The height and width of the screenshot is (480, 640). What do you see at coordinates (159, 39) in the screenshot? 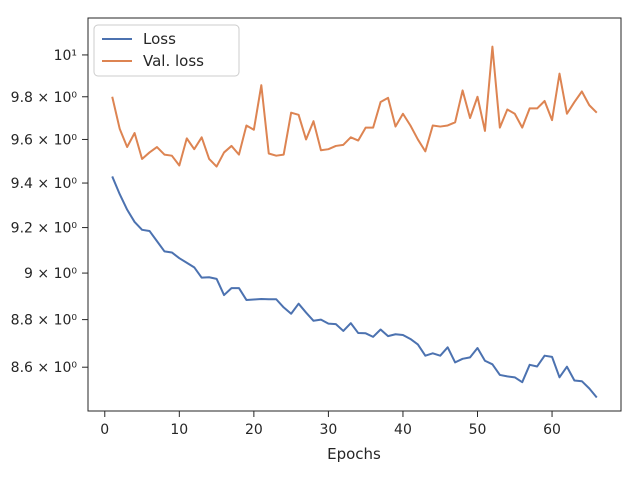
I see `legend-label-loss: Loss` at bounding box center [159, 39].